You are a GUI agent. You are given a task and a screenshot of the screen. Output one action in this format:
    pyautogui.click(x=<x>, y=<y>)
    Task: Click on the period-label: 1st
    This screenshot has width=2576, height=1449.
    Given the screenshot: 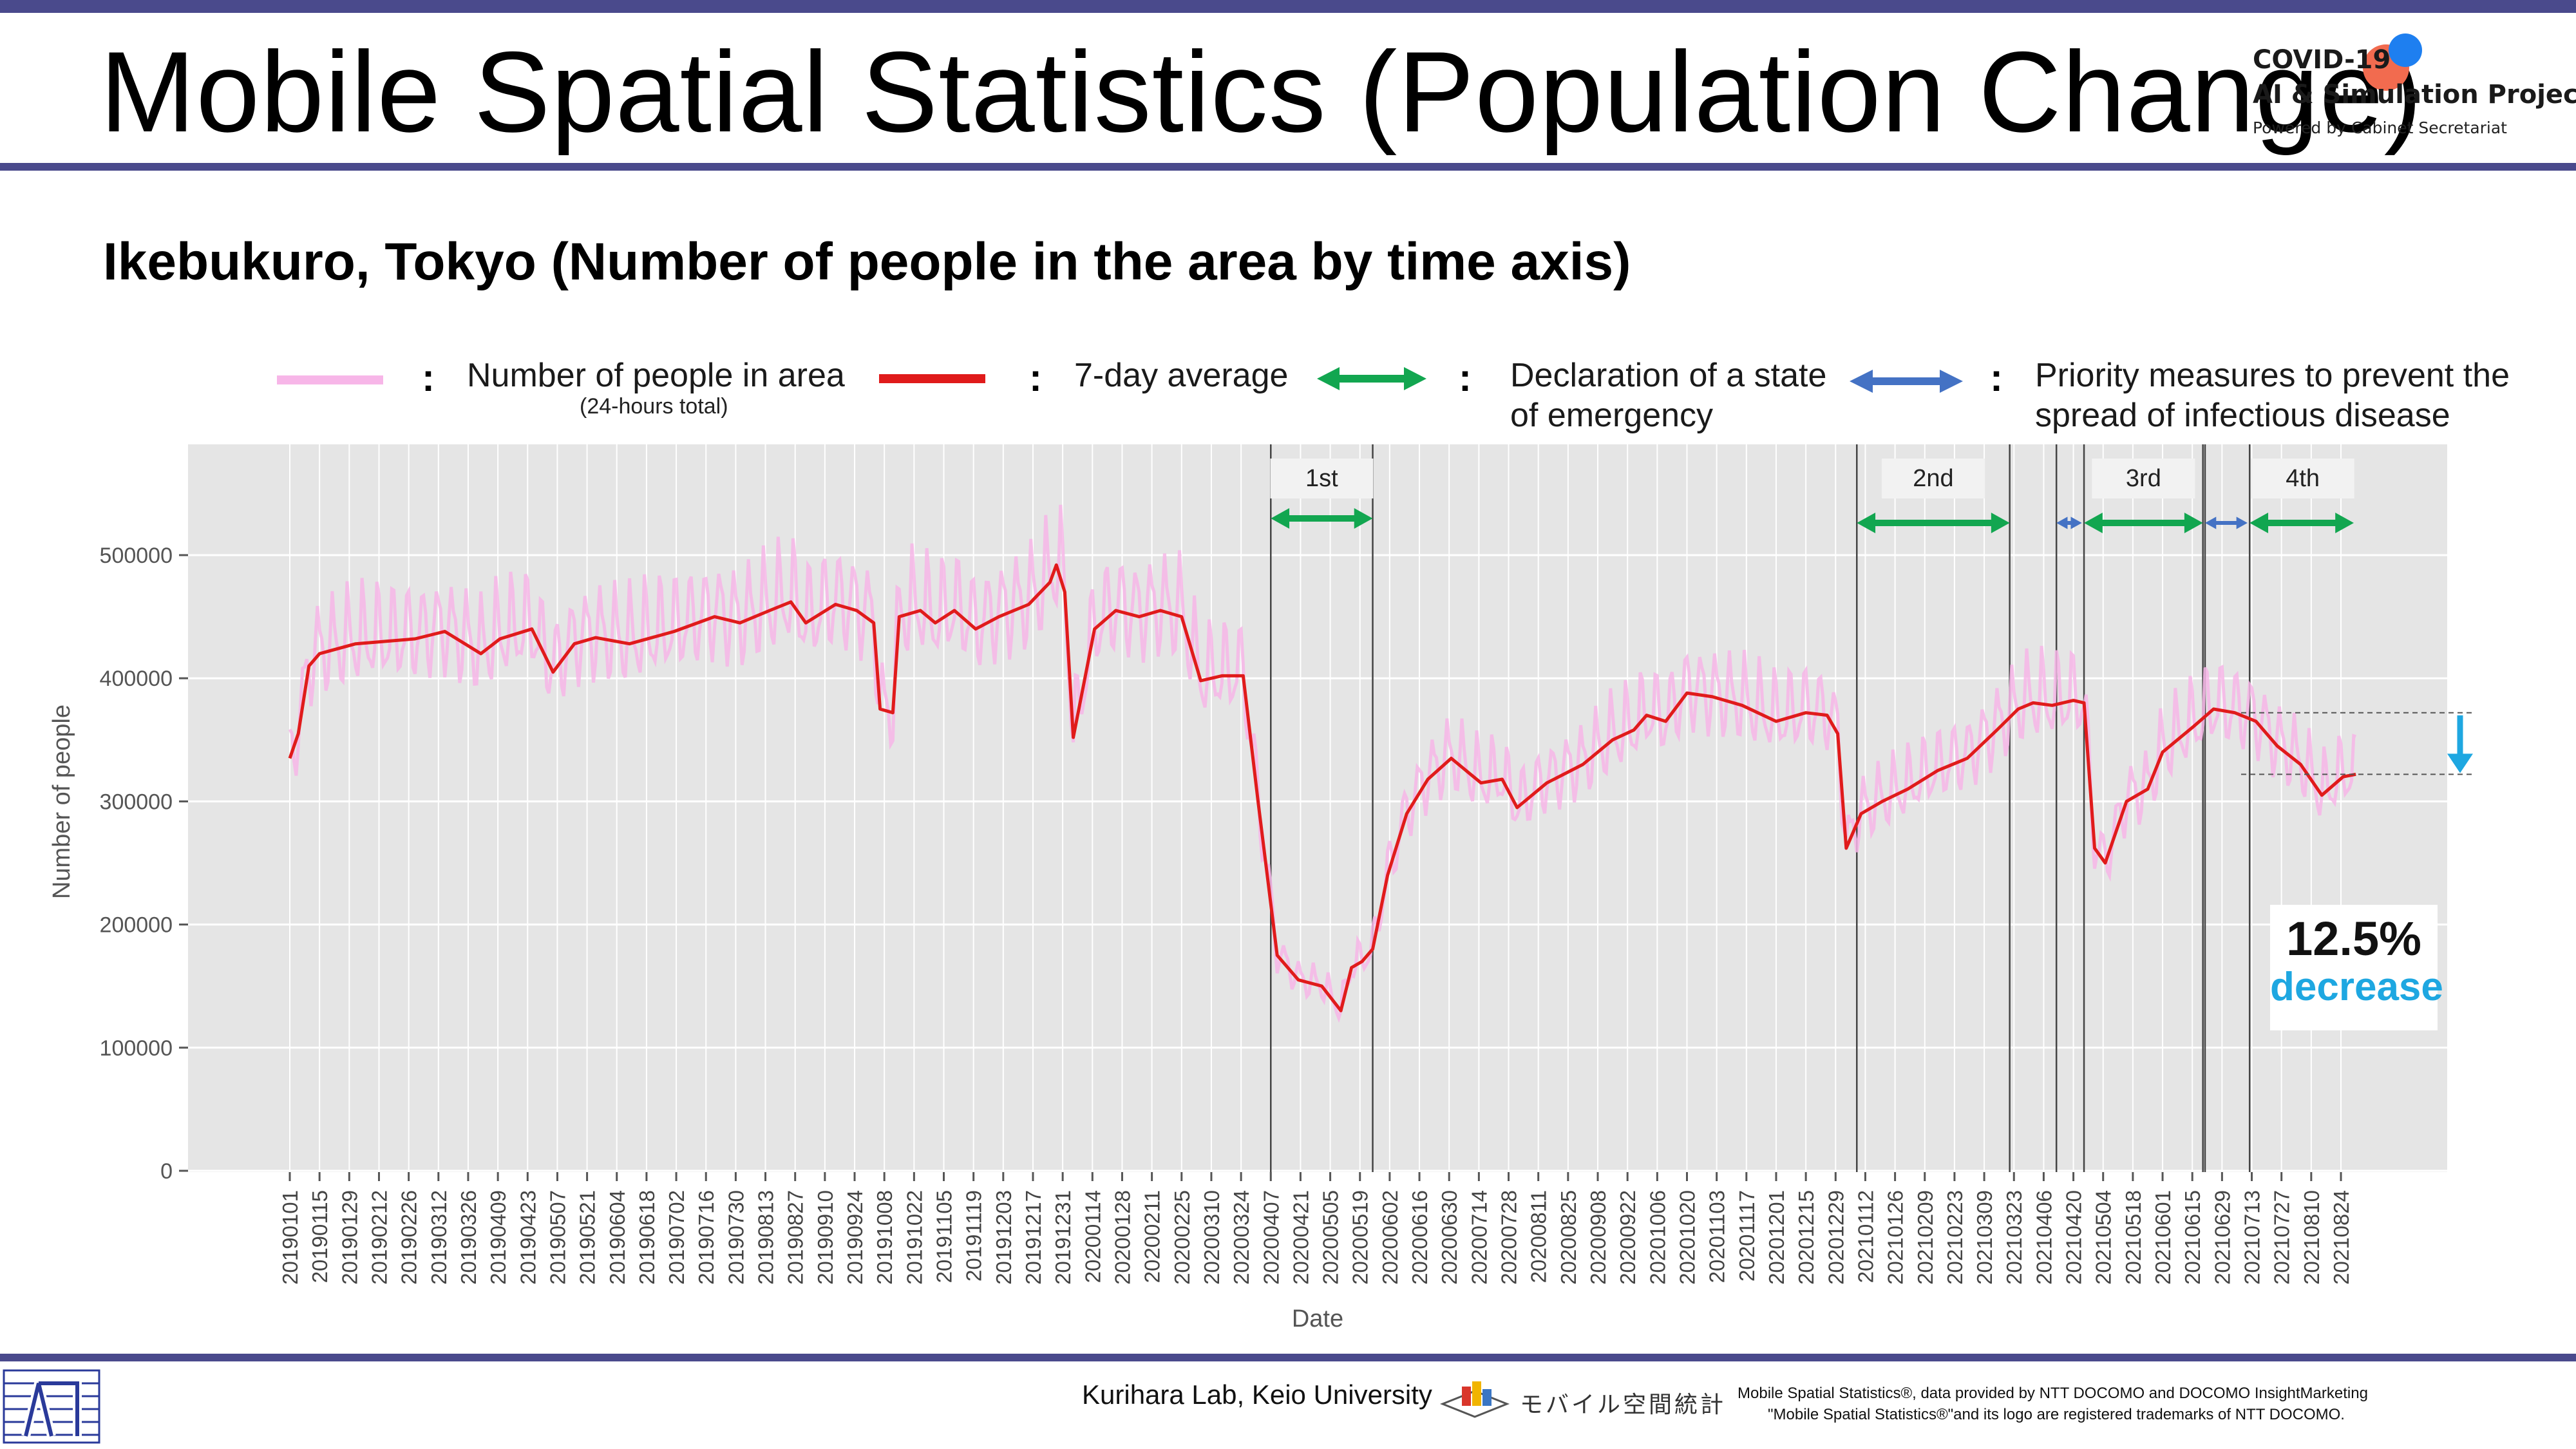 What is the action you would take?
    pyautogui.click(x=1321, y=479)
    